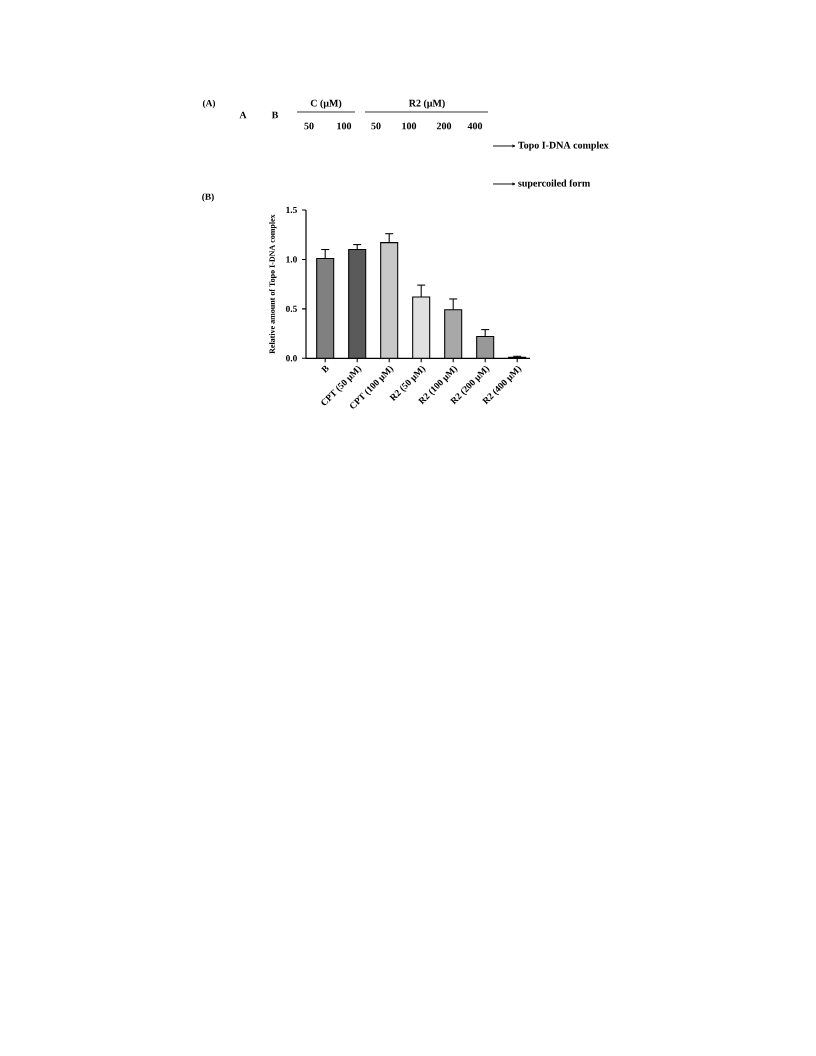 Image resolution: width=816 pixels, height=1056 pixels. I want to click on y-tick-label: 0.0, so click(291, 358).